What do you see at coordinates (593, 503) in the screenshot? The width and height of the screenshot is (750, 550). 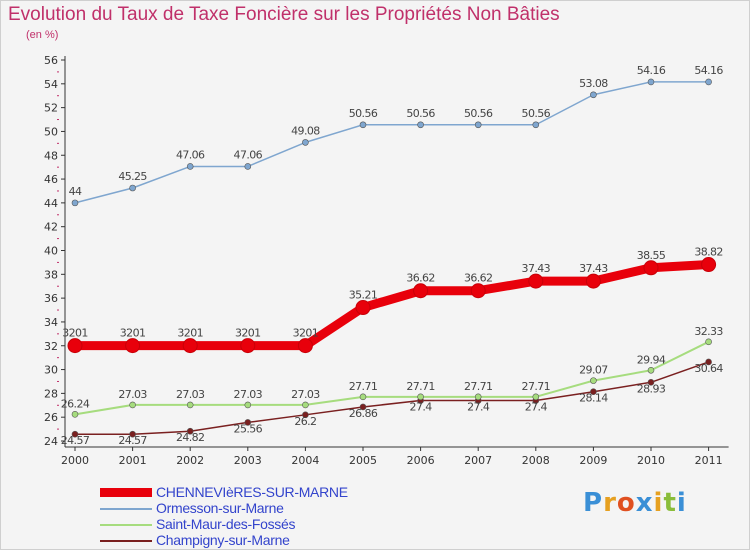 I see `logo-letter: P` at bounding box center [593, 503].